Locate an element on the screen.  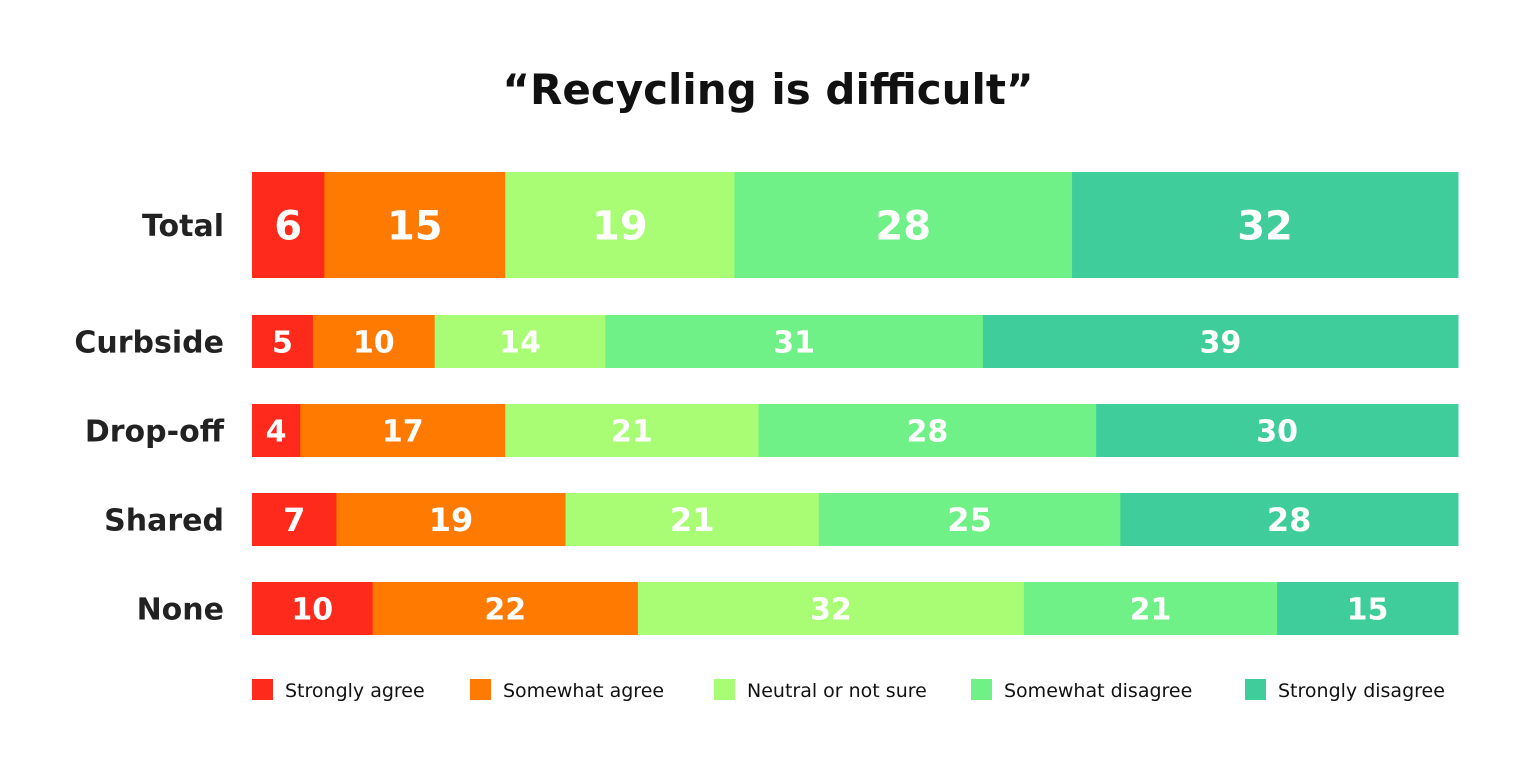
data-label: 22 is located at coordinates (505, 609).